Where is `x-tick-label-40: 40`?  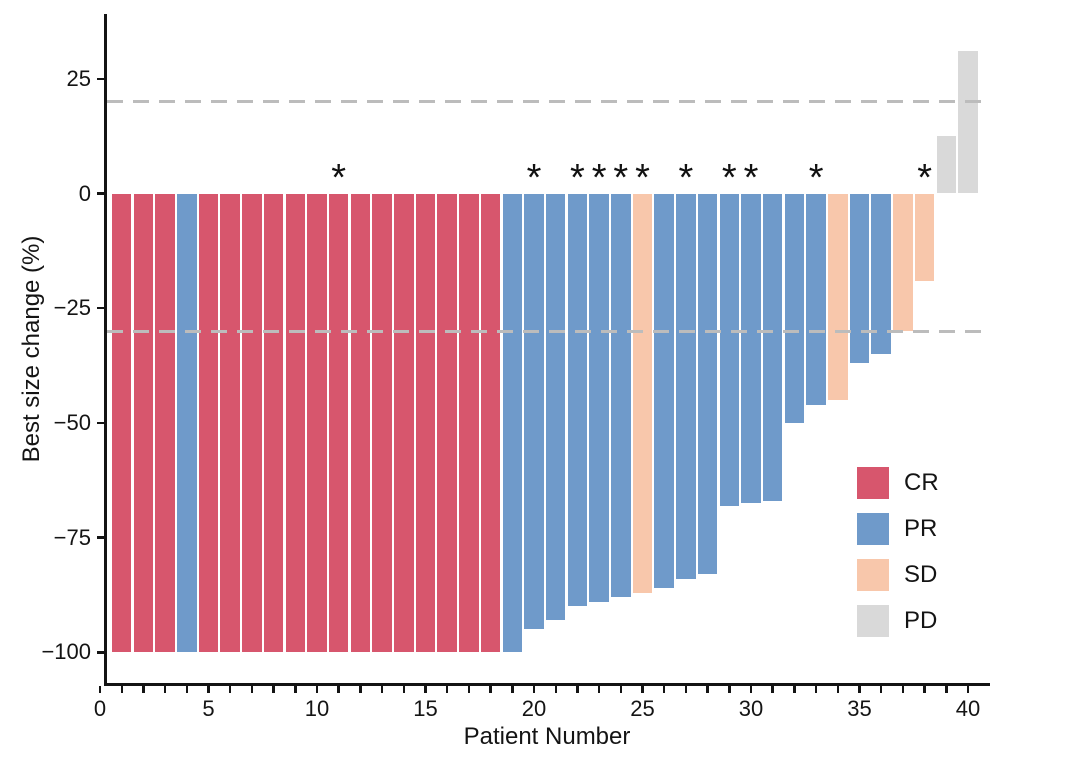 x-tick-label-40: 40 is located at coordinates (968, 708).